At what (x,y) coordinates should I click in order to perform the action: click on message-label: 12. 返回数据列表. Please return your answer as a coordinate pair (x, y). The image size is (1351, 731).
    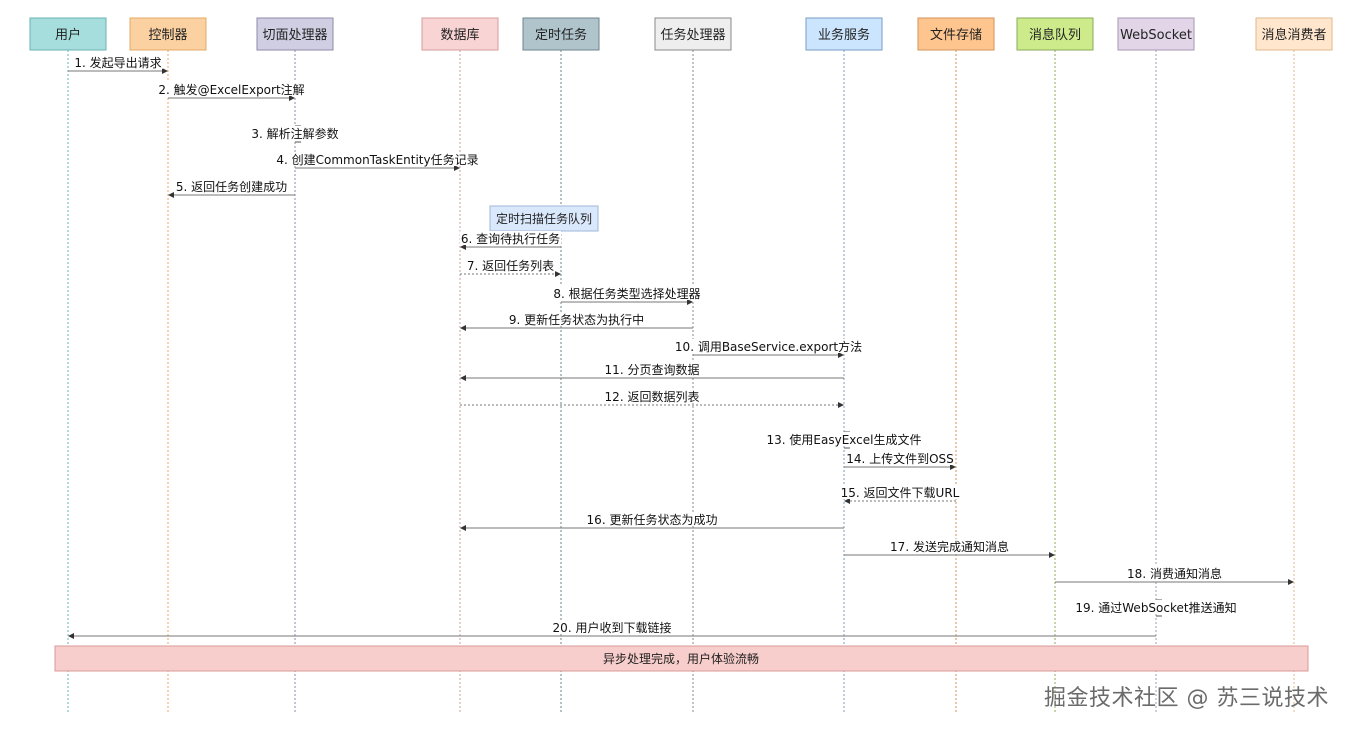
    Looking at the image, I should click on (652, 396).